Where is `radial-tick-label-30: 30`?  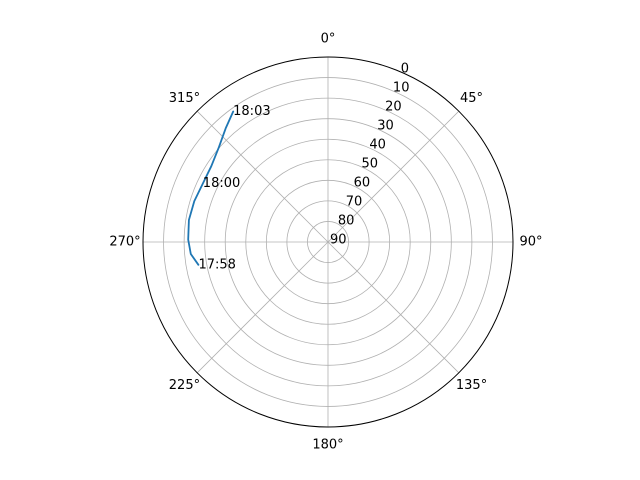
radial-tick-label-30: 30 is located at coordinates (385, 126).